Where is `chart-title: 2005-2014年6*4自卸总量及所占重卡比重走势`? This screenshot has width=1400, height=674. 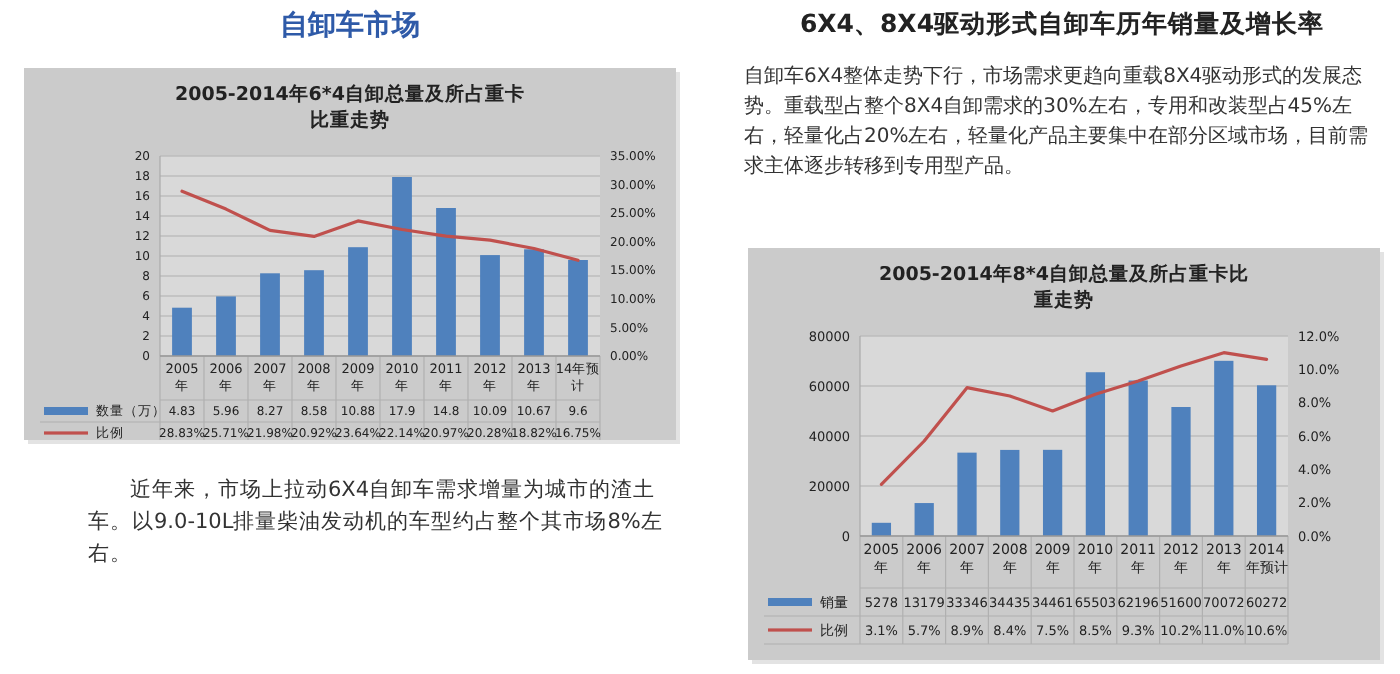
chart-title: 2005-2014年6*4自卸总量及所占重卡比重走势 is located at coordinates (349, 110).